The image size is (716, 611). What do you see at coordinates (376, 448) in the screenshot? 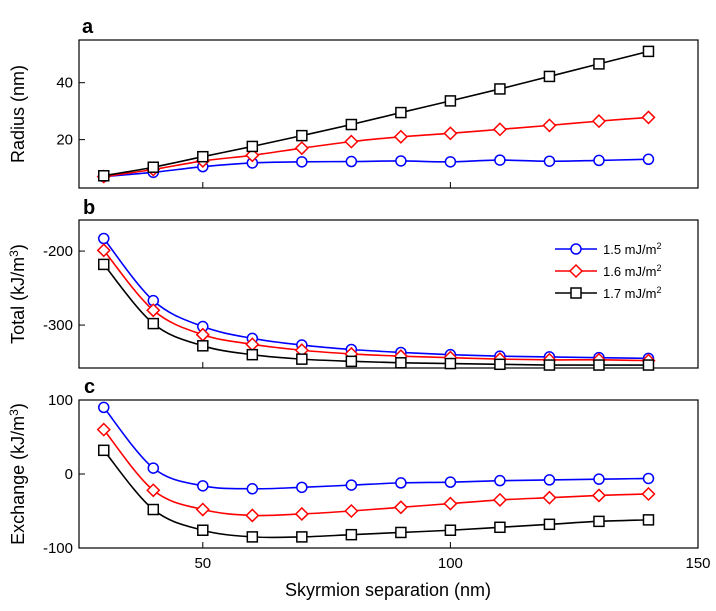
I see `panel-c-series-1-line` at bounding box center [376, 448].